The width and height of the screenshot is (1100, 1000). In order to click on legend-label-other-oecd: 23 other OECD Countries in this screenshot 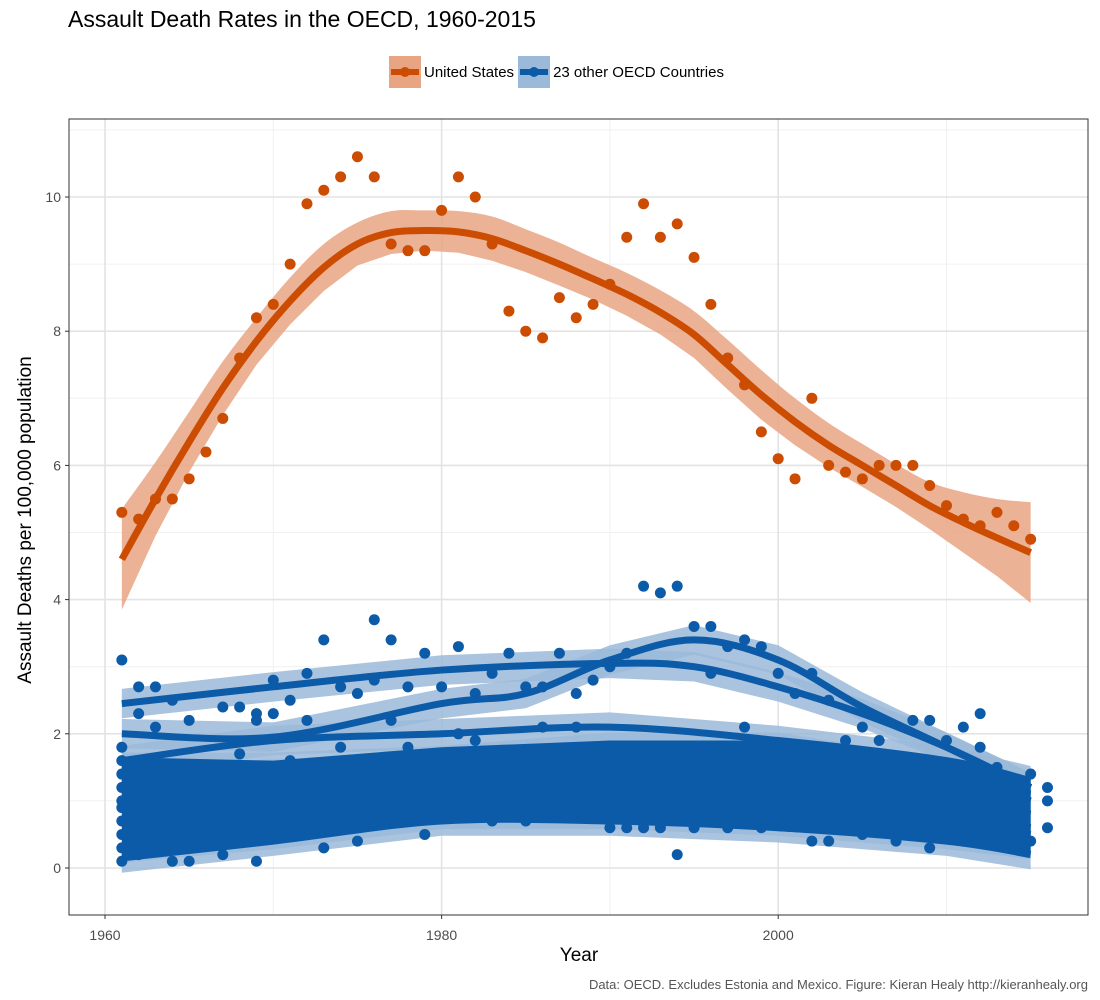, I will do `click(638, 72)`.